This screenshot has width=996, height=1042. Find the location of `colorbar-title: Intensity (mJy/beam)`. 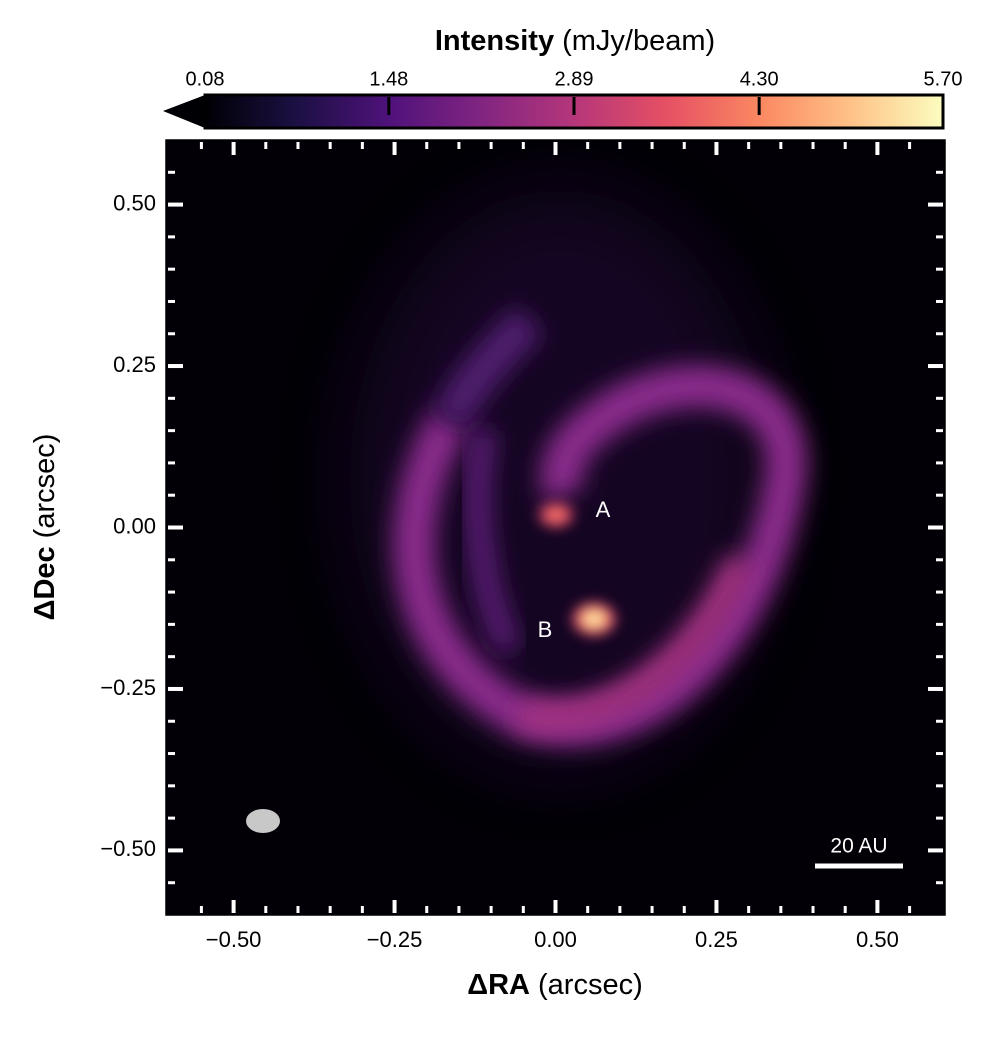

colorbar-title: Intensity (mJy/beam) is located at coordinates (575, 41).